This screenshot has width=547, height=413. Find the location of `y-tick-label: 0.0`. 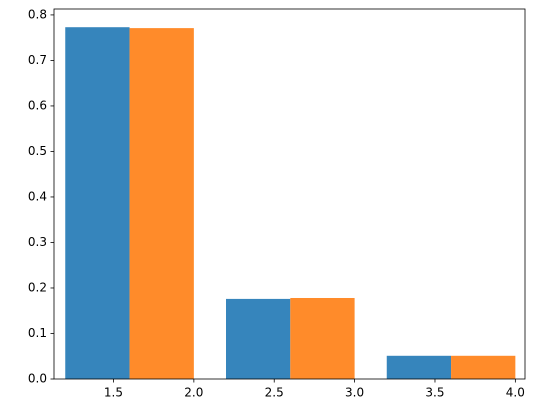

y-tick-label: 0.0 is located at coordinates (37, 379).